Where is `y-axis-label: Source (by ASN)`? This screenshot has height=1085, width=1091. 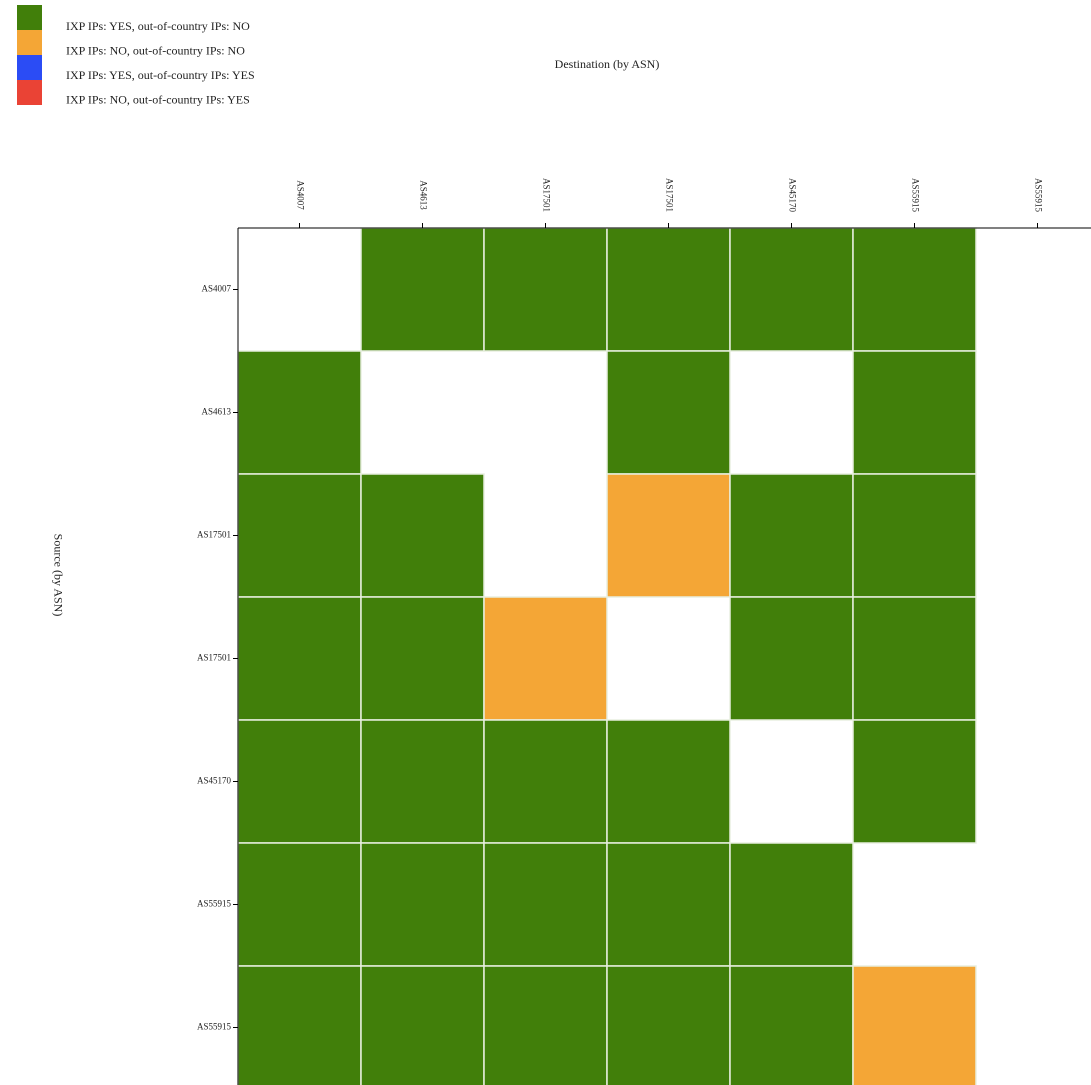
y-axis-label: Source (by ASN) is located at coordinates (58, 575).